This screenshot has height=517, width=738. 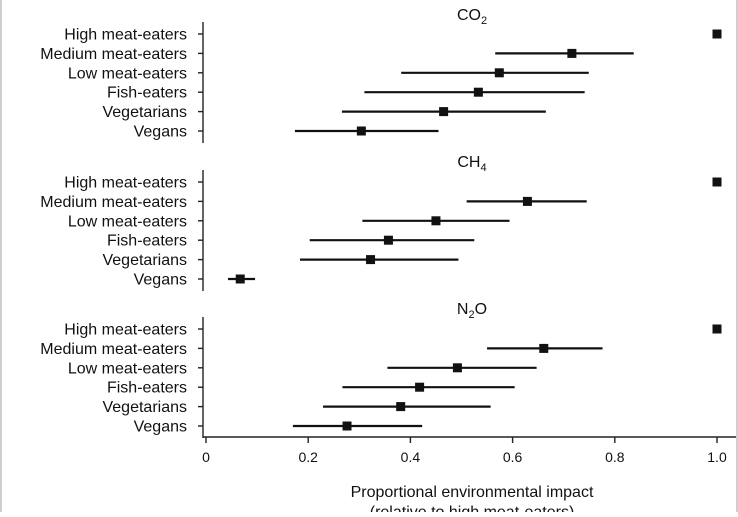 I want to click on x-tick-label: 0.8, so click(x=615, y=457).